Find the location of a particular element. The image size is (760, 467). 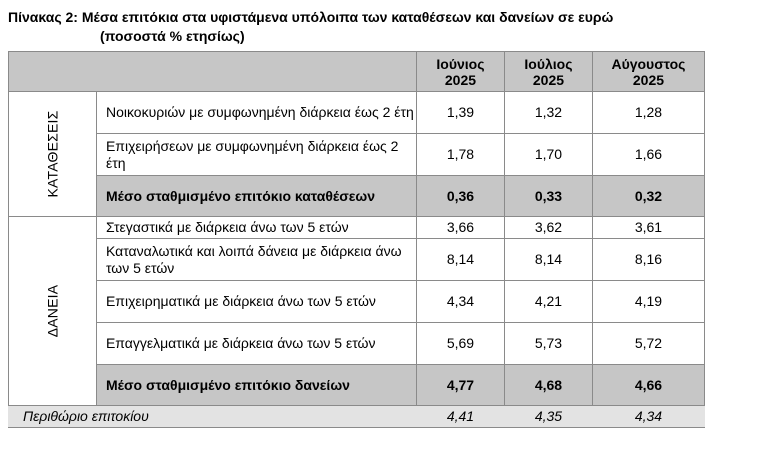

value-cell: 4,66 is located at coordinates (648, 385).